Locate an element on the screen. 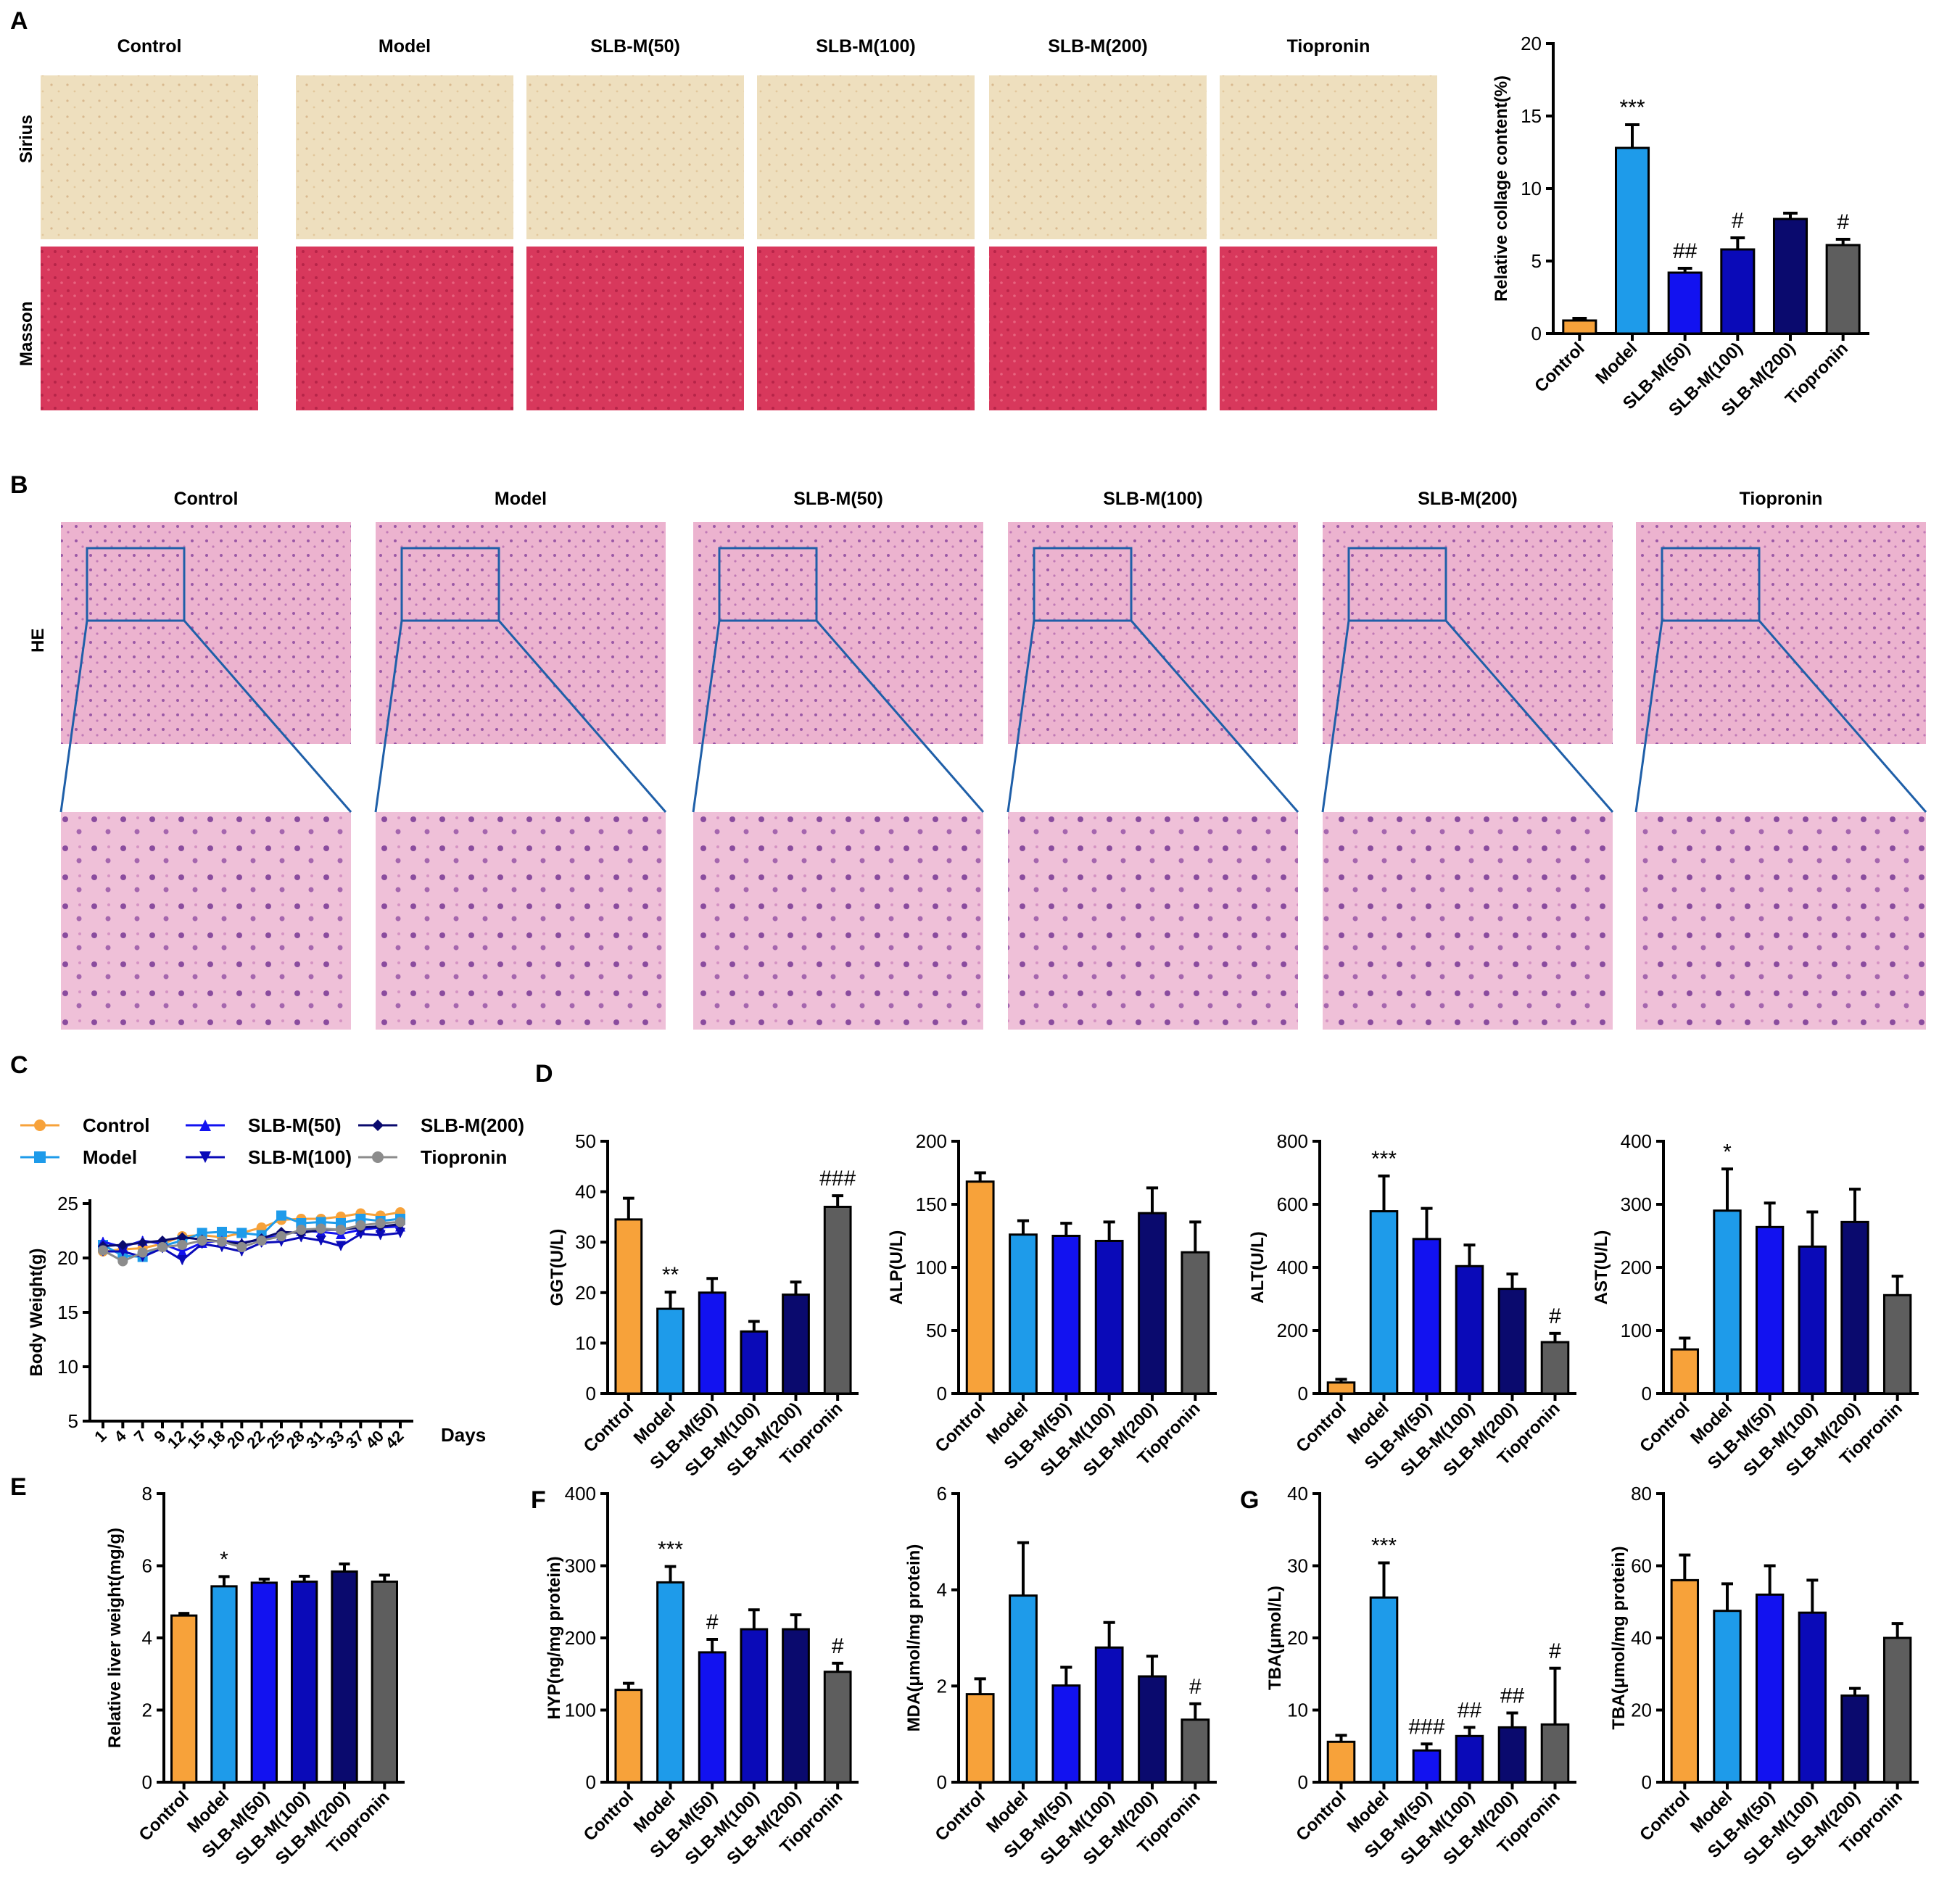  row-label-masson: Masson is located at coordinates (26, 334).